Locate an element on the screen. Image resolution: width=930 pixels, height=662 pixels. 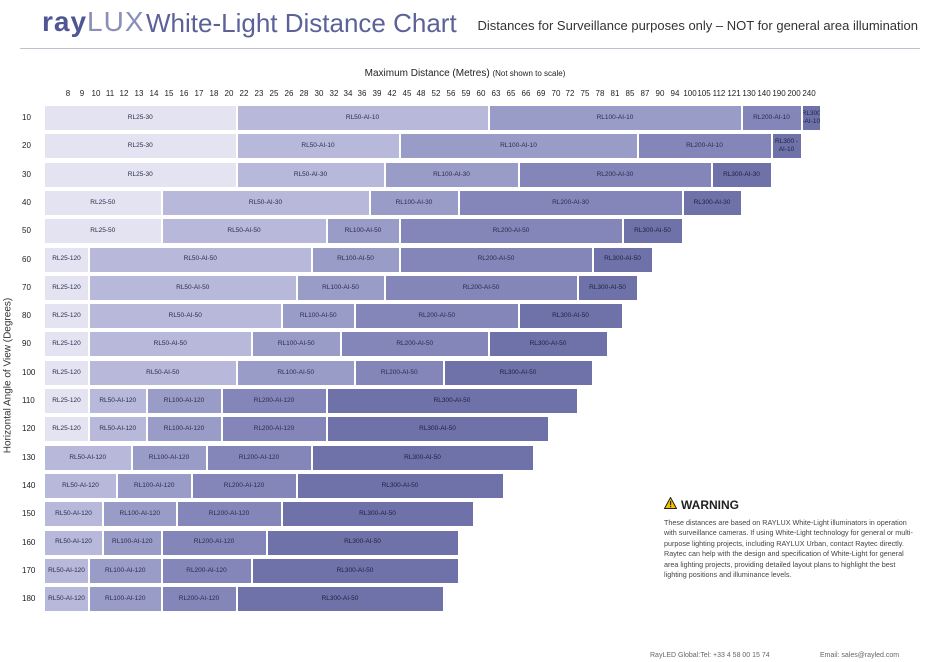
x-tick-label: 105 is located at coordinates (704, 93).